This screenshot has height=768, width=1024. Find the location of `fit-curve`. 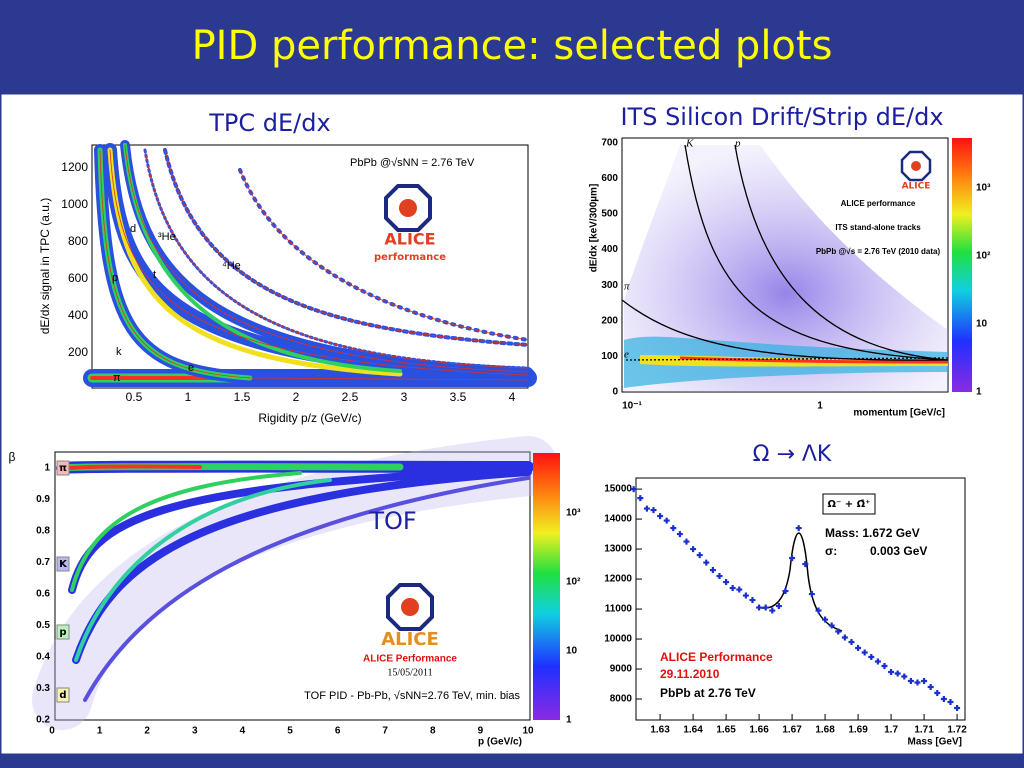

fit-curve is located at coordinates (799, 582).